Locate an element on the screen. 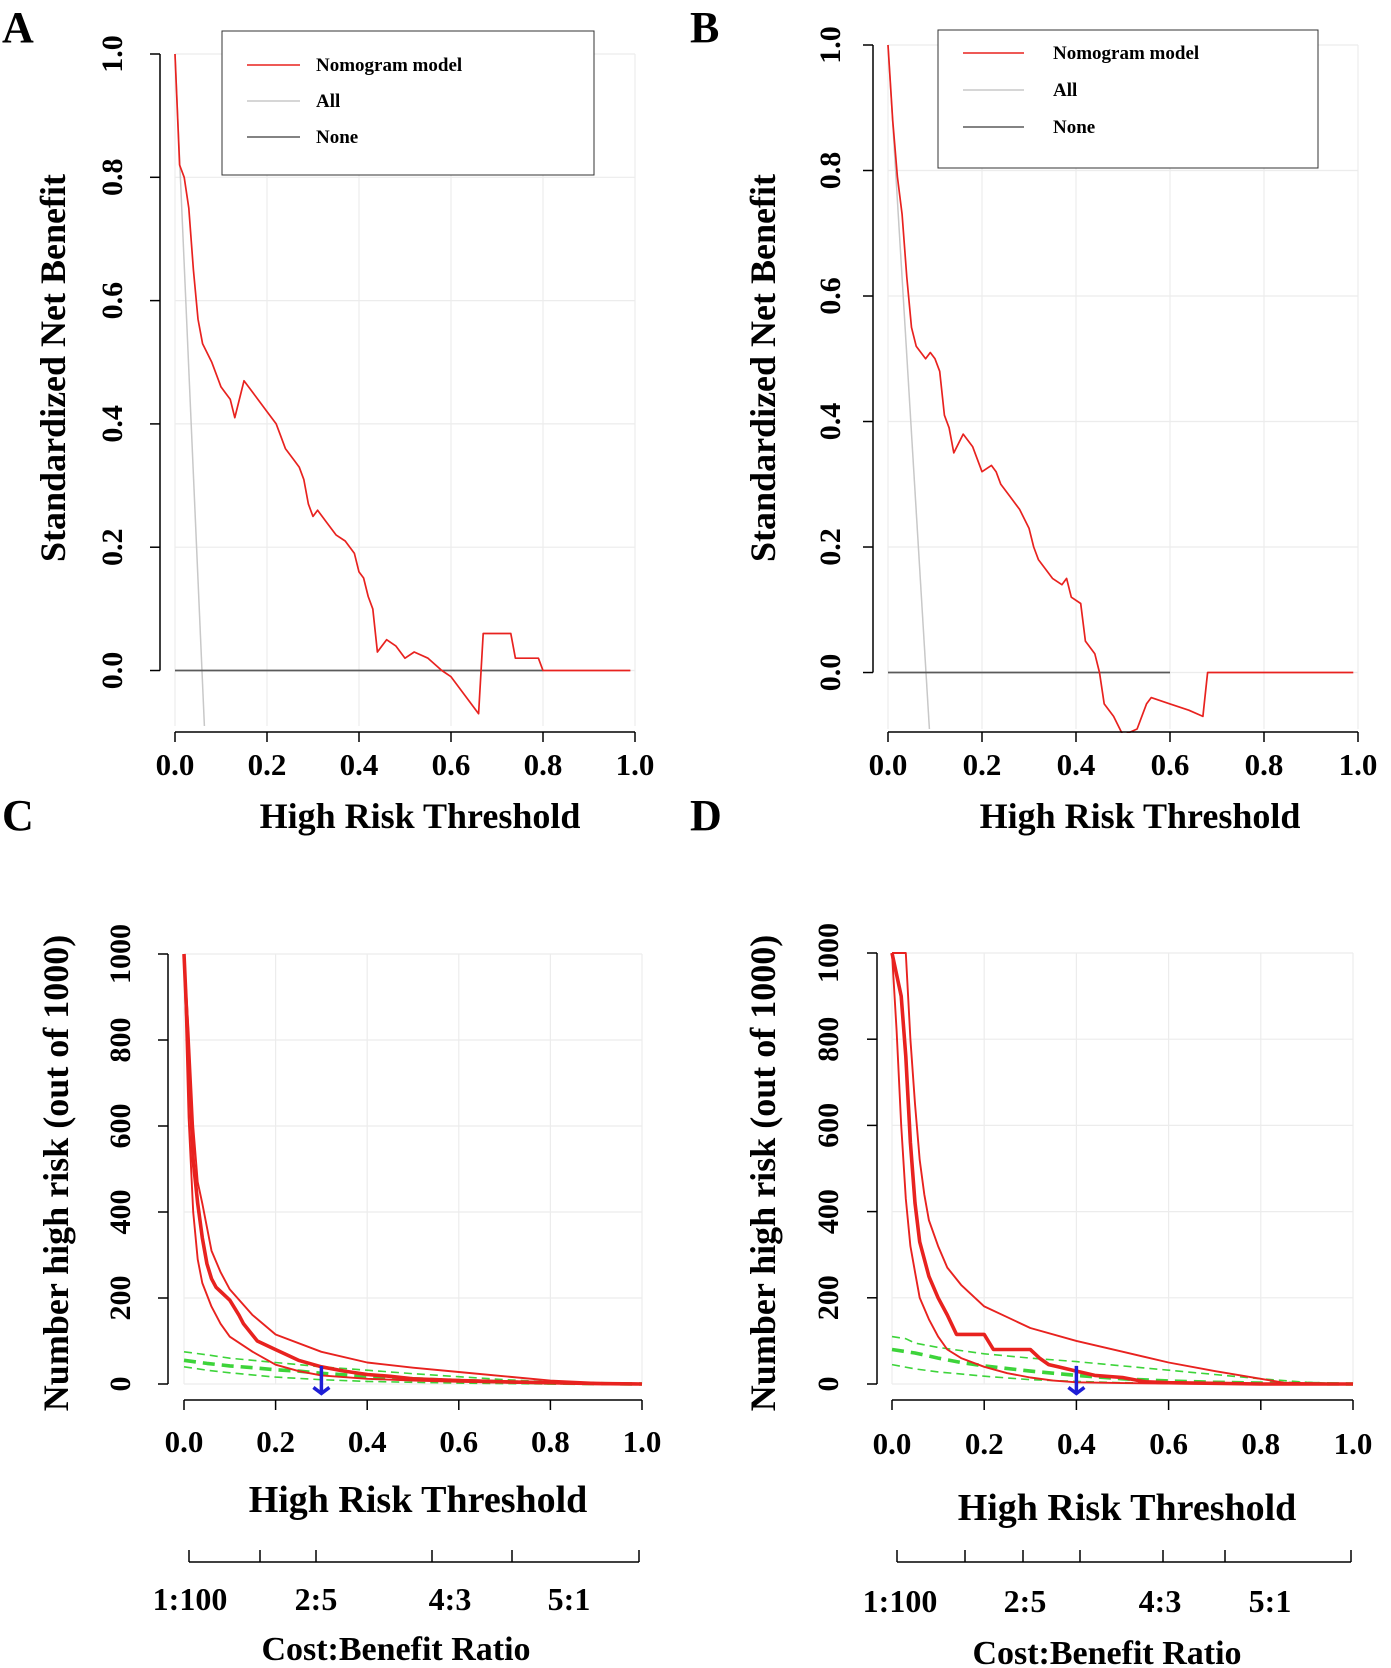 The image size is (1391, 1668). series-line-d-number-high-risk-upper- is located at coordinates (1123, 1168).